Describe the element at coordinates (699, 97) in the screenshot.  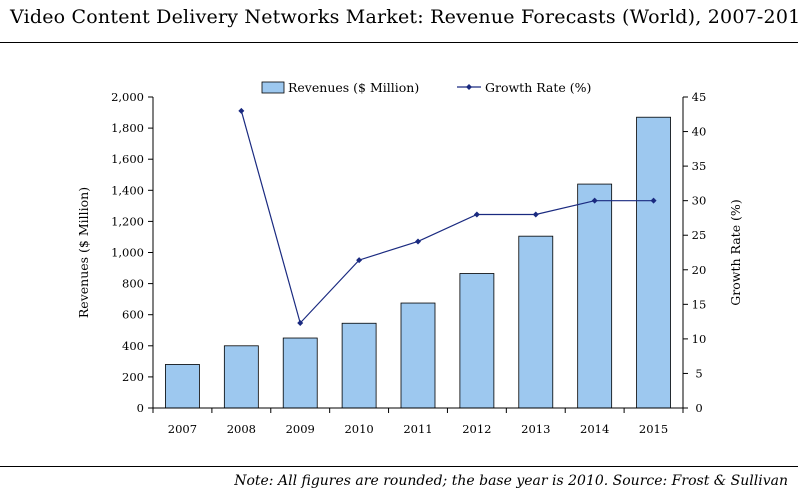
I see `y2-tick-label: 45` at that location.